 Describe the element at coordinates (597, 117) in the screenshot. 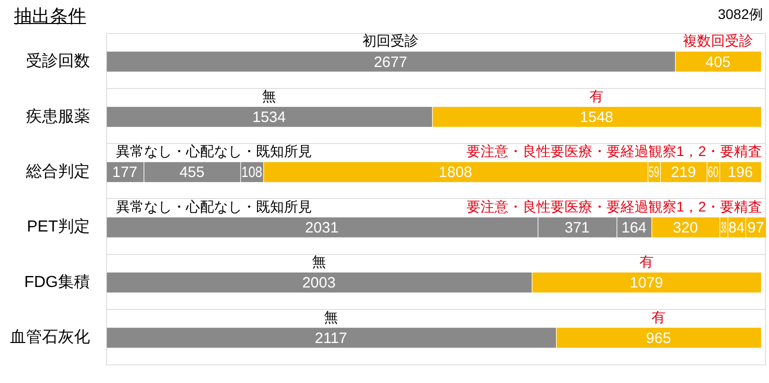

I see `data-label: 1548` at that location.